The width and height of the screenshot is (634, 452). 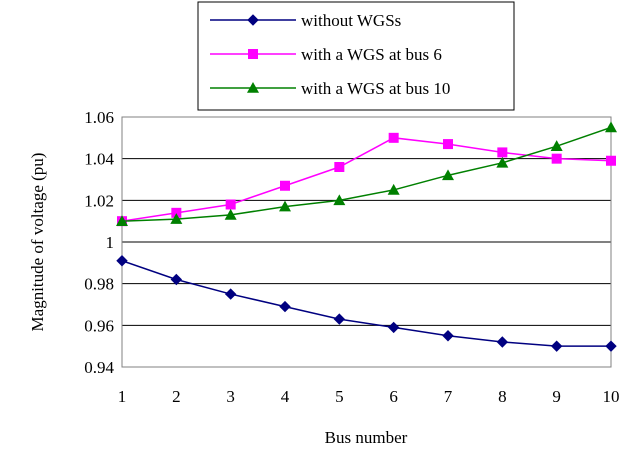 I want to click on x-tick-label: 7, so click(x=448, y=396).